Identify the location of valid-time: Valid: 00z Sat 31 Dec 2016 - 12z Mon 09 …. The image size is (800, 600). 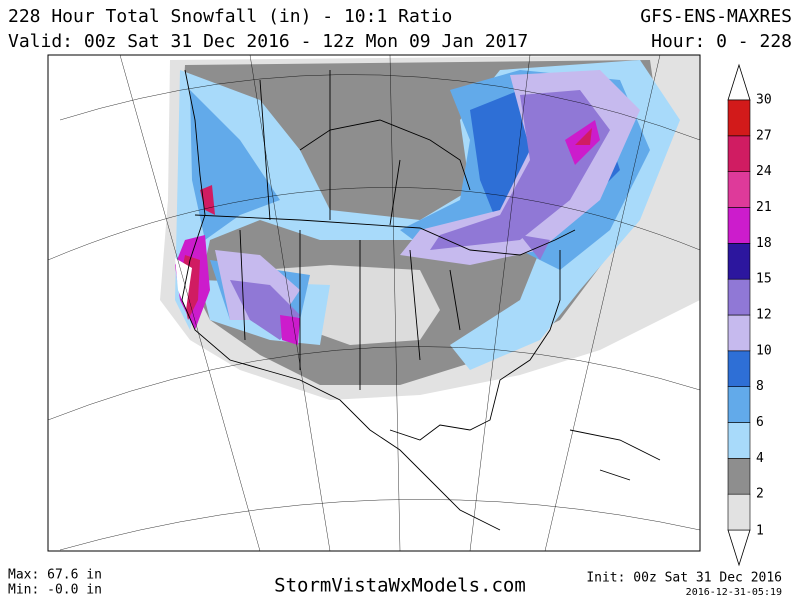
(268, 41).